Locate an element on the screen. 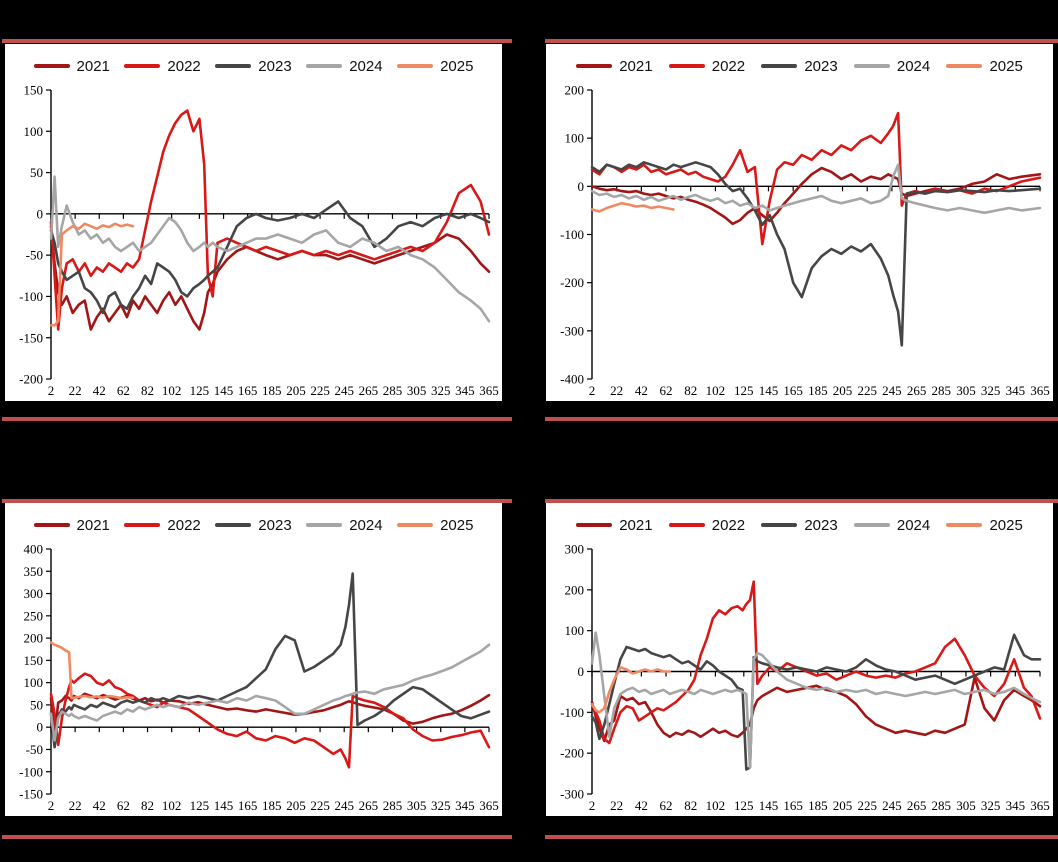 This screenshot has width=1058, height=862. divider-bottom-right-upper is located at coordinates (801, 501).